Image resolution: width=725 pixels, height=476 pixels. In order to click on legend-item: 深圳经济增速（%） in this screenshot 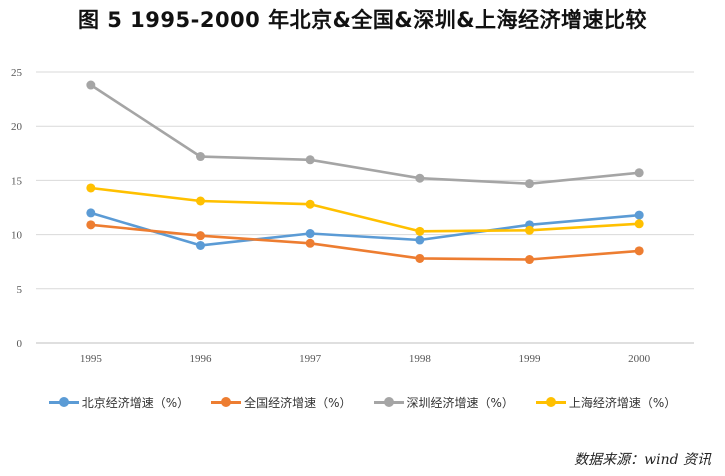, I will do `click(443, 402)`.